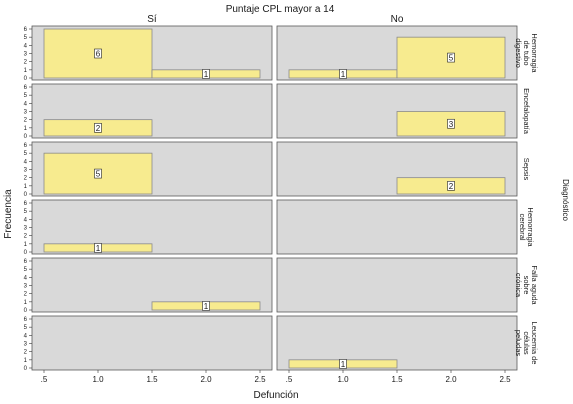  What do you see at coordinates (526, 111) in the screenshot?
I see `row-strip-encefalopatia: Encefalopatía` at bounding box center [526, 111].